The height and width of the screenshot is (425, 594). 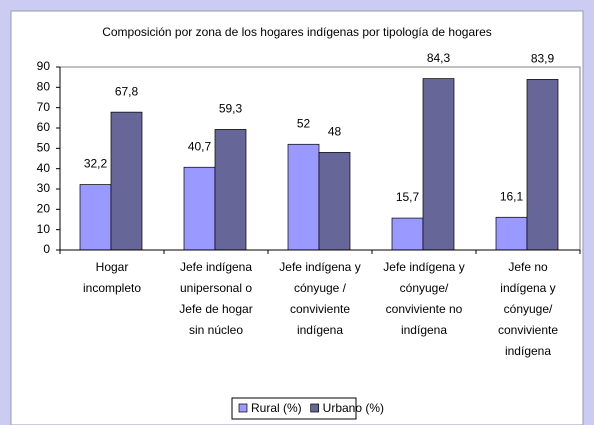 I want to click on y-tick-label: 10, so click(x=44, y=229).